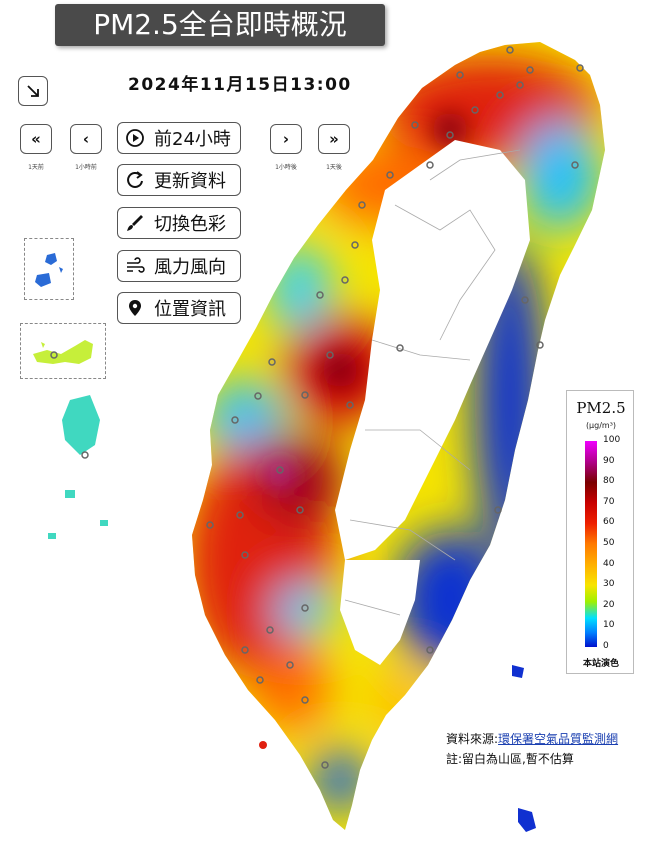 The width and height of the screenshot is (666, 860). I want to click on legend-tick-label: 20, so click(609, 604).